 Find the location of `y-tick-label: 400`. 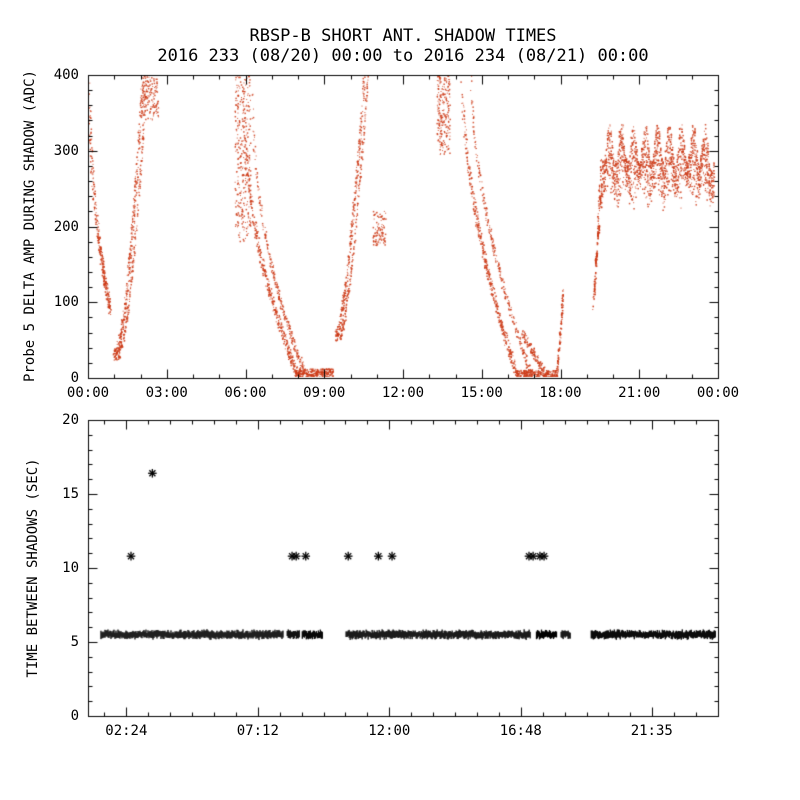

y-tick-label: 400 is located at coordinates (66, 75).